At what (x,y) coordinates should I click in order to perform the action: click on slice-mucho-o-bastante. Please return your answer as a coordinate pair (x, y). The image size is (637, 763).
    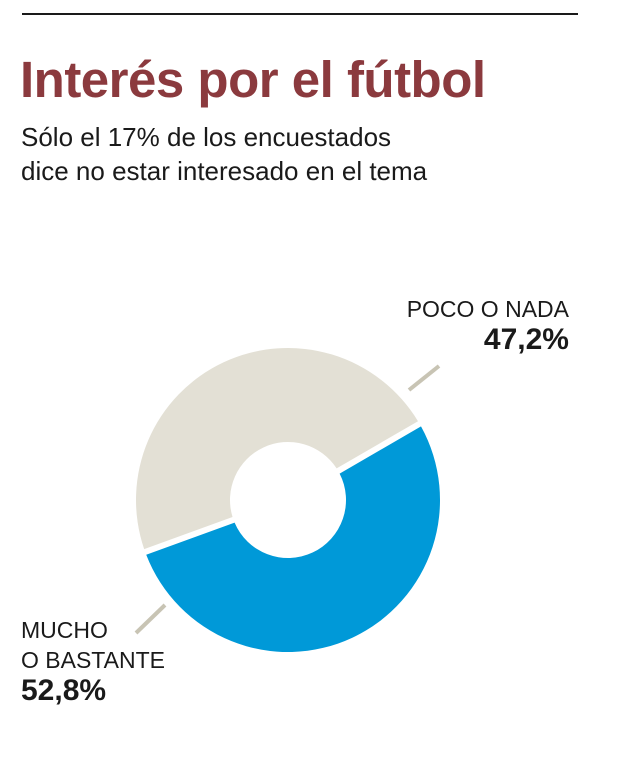
    Looking at the image, I should click on (293, 539).